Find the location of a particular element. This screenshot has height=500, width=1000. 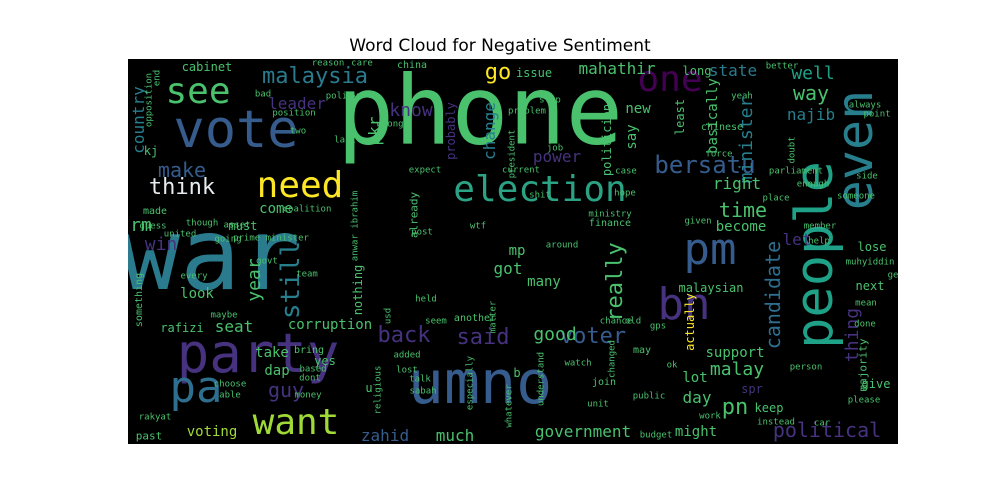

word-new: new is located at coordinates (638, 109).